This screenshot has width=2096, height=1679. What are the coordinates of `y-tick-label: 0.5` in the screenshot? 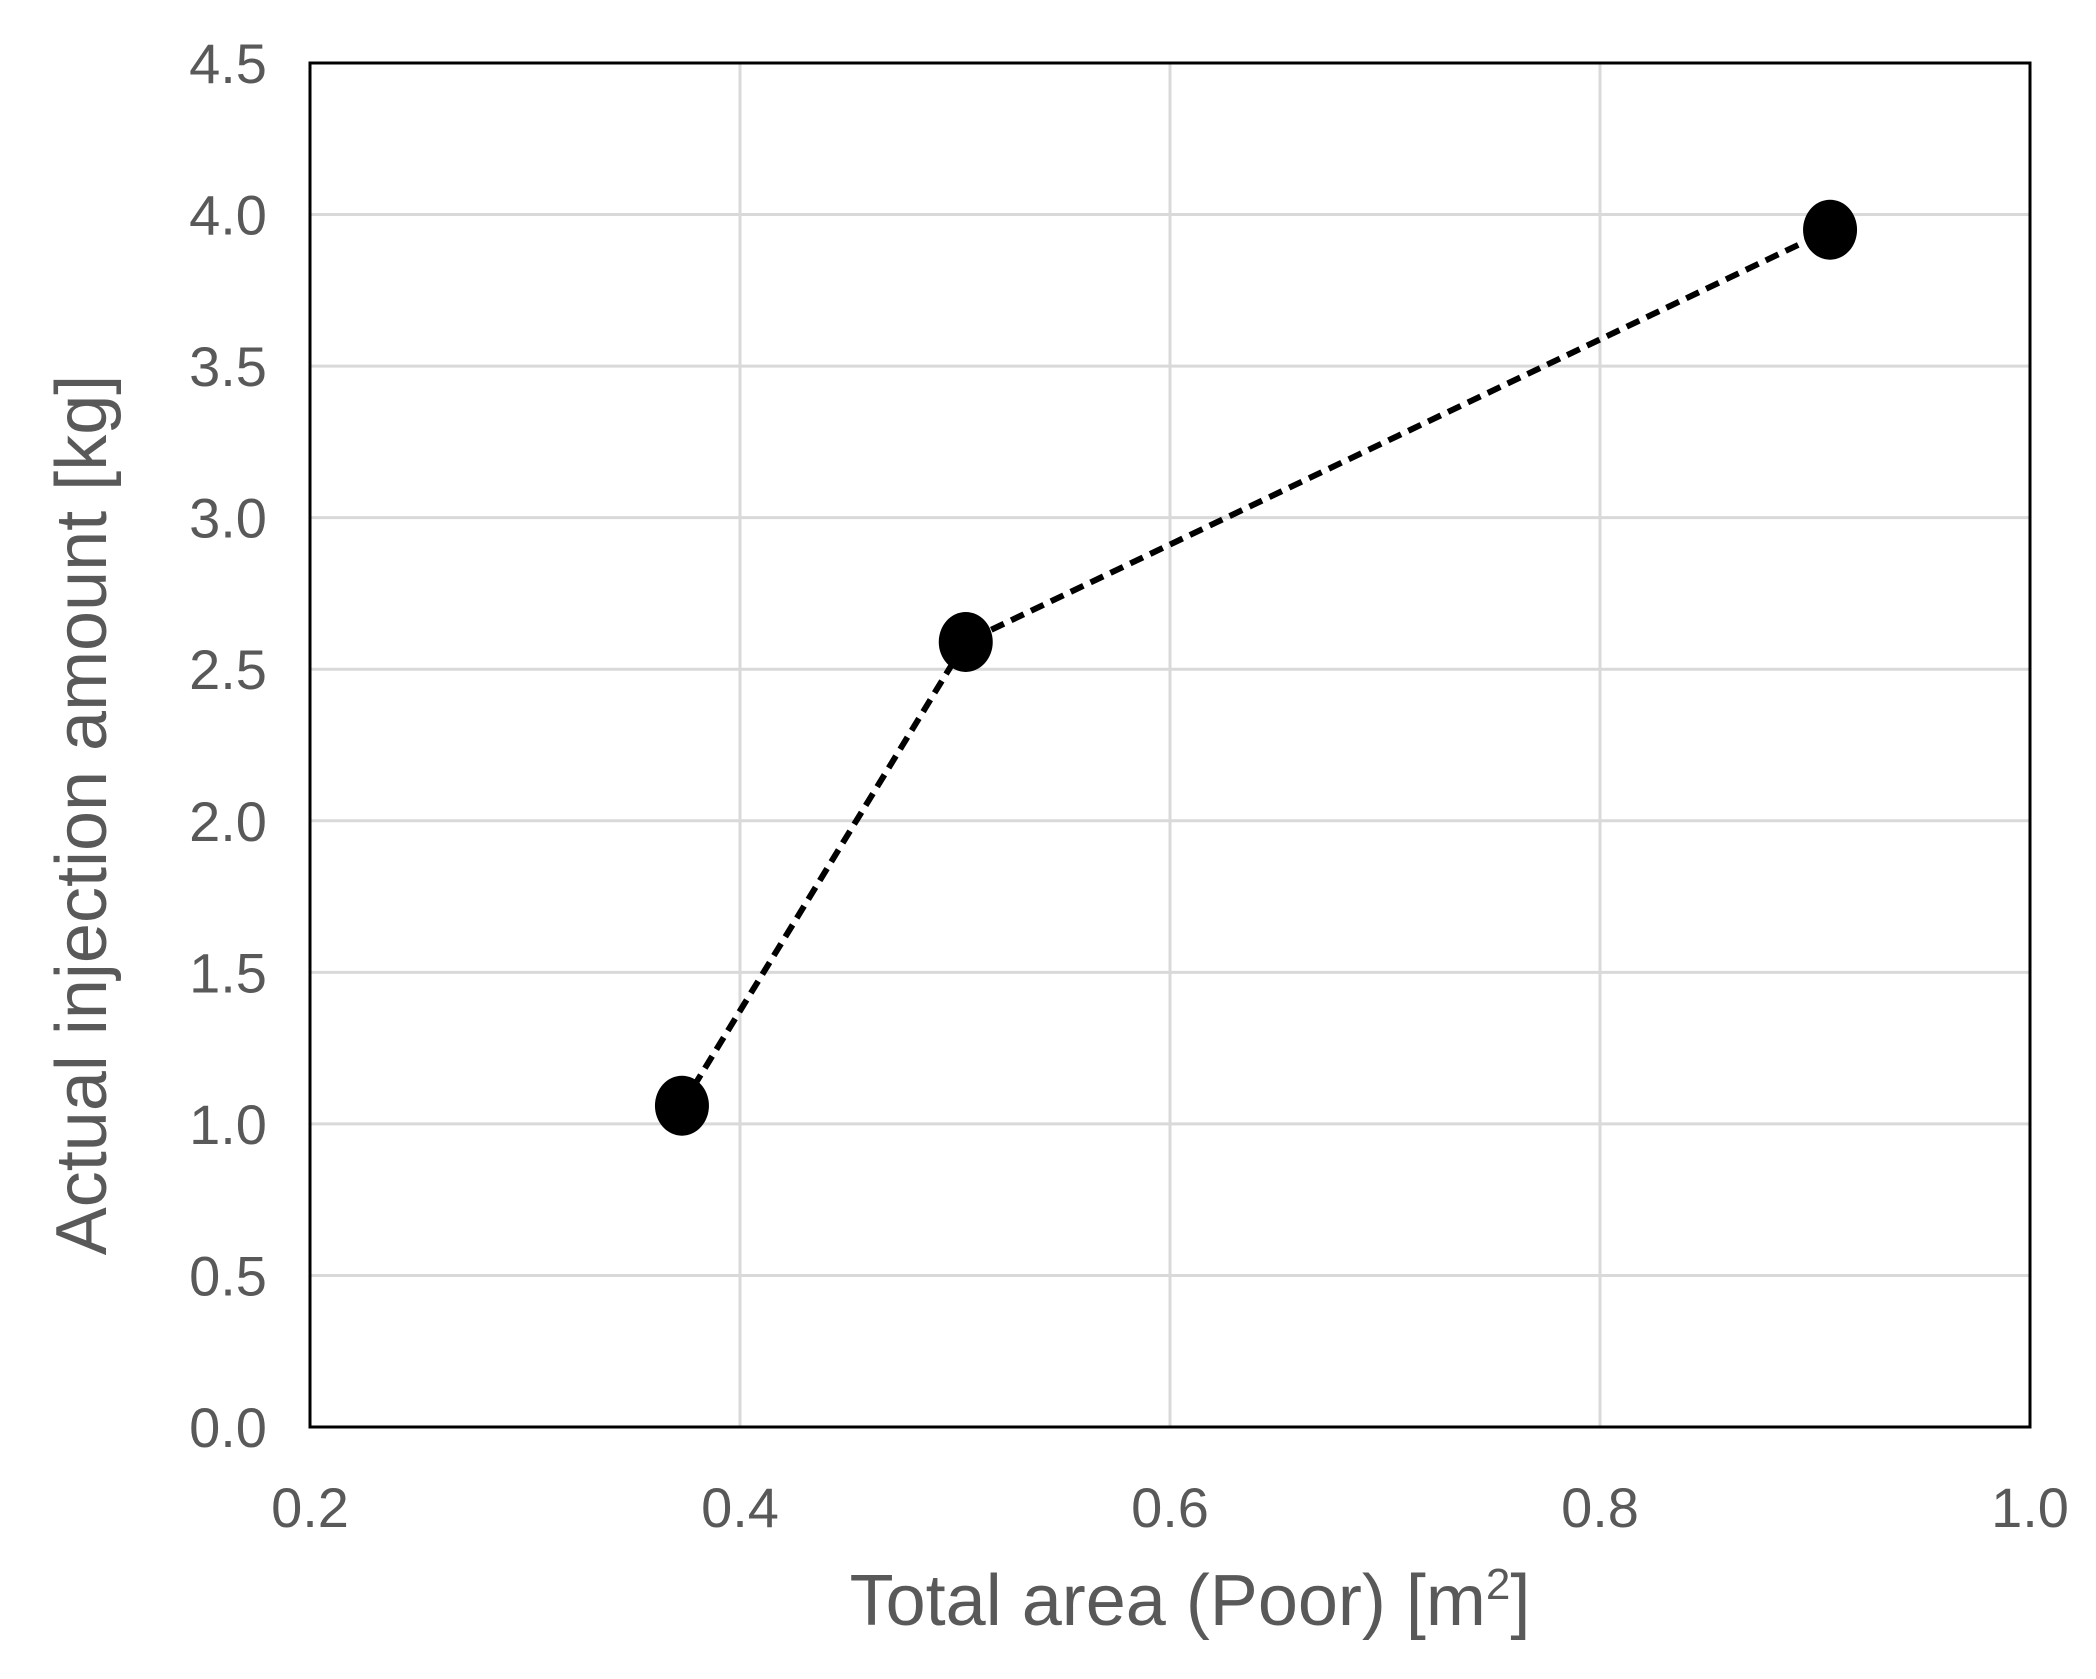 It's located at (228, 1275).